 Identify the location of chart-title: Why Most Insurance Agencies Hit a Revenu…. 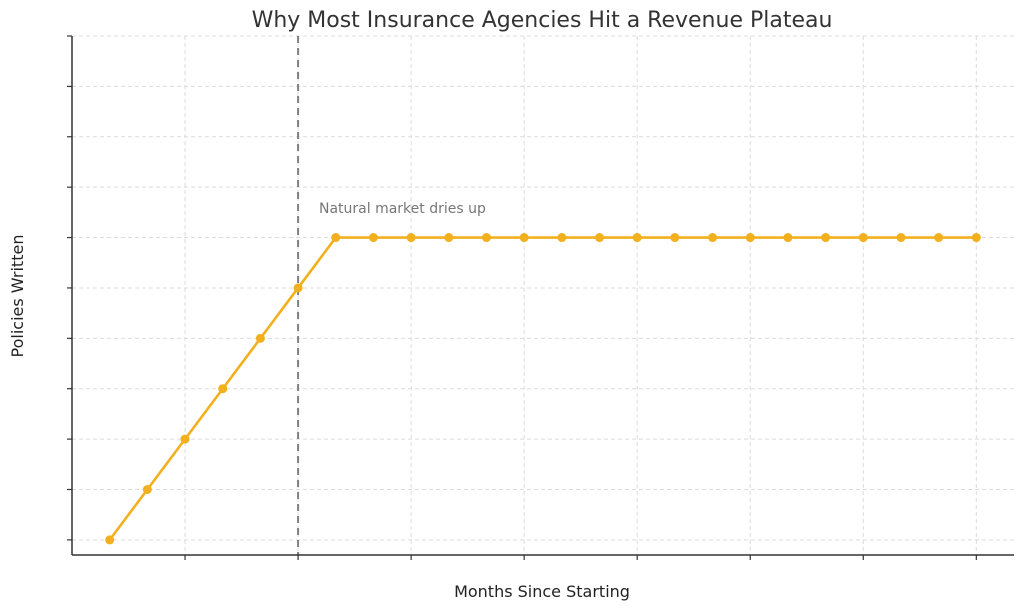
(542, 20).